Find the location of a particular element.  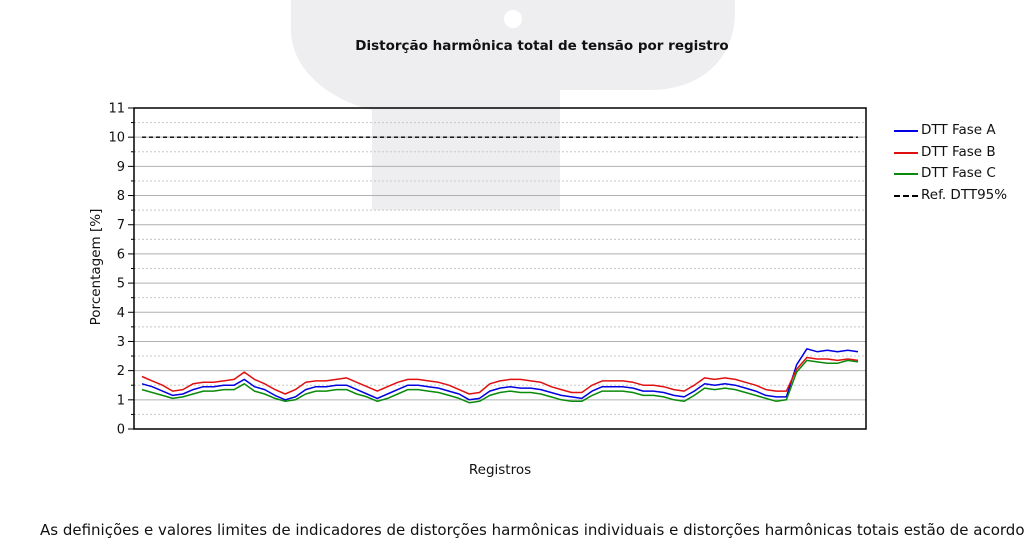

legend-swatch-fase-a is located at coordinates (906, 131).